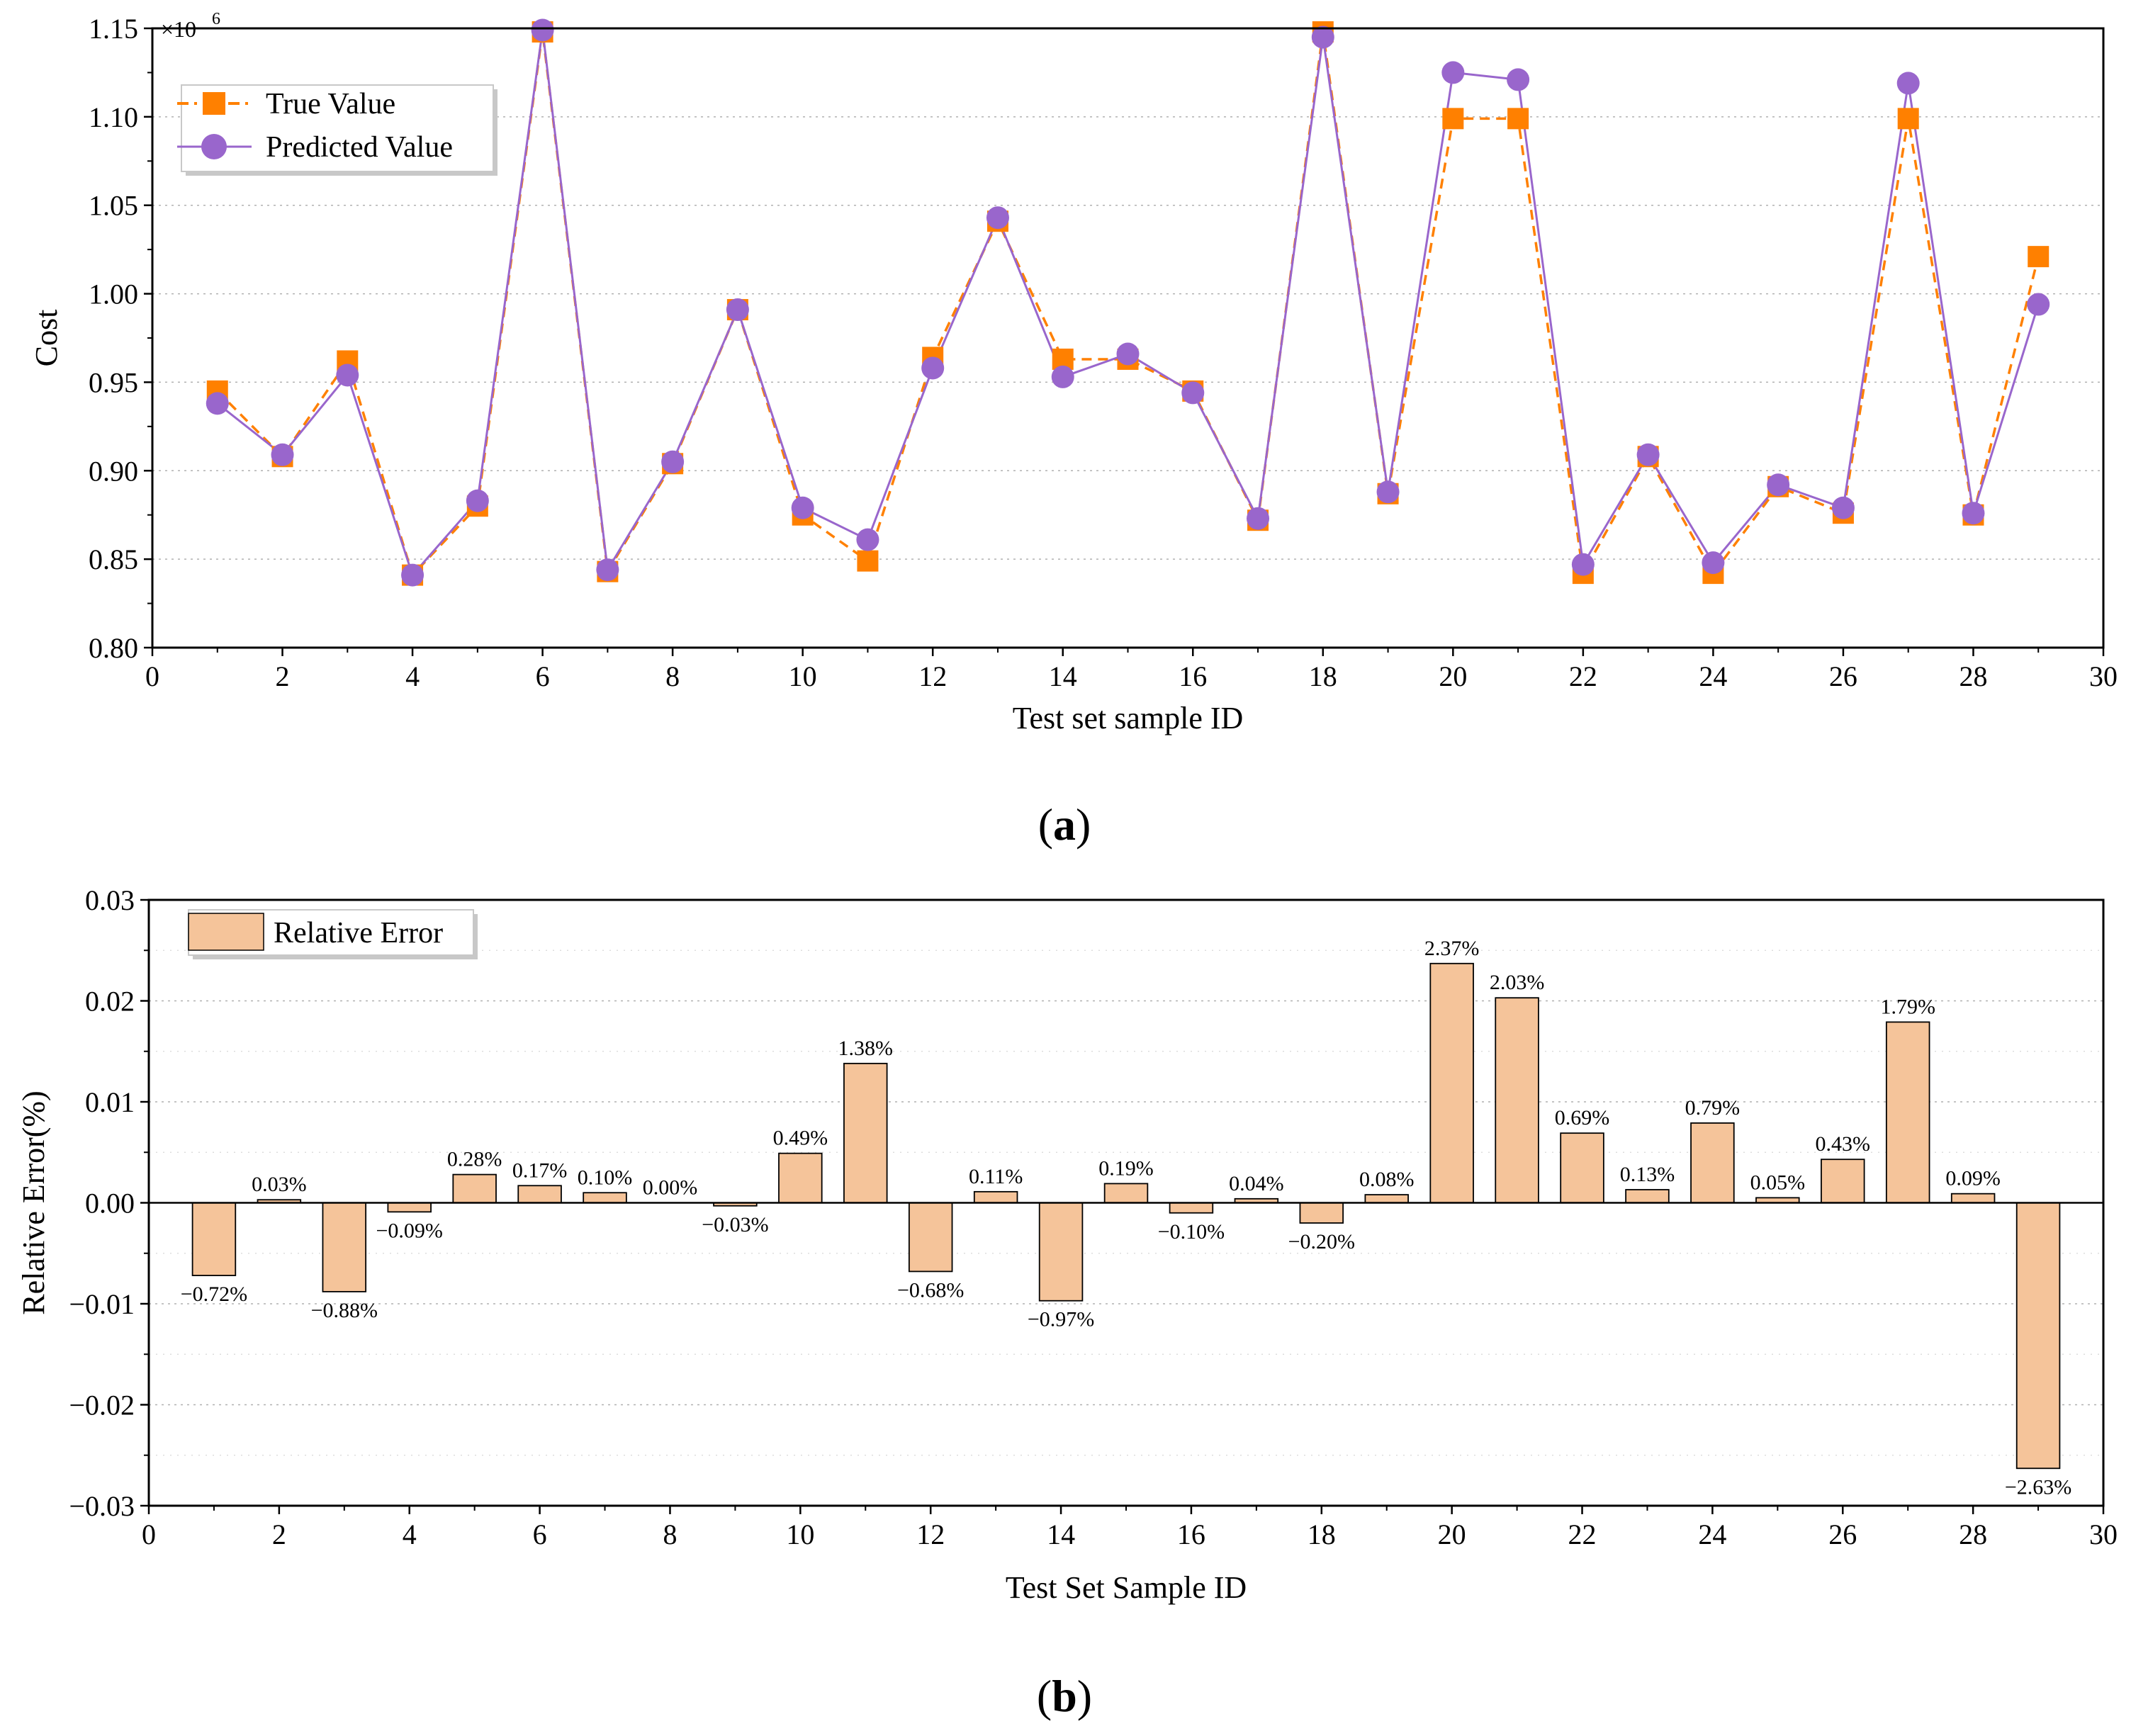  Describe the element at coordinates (1453, 676) in the screenshot. I see `a-x-tick-label: 20` at that location.